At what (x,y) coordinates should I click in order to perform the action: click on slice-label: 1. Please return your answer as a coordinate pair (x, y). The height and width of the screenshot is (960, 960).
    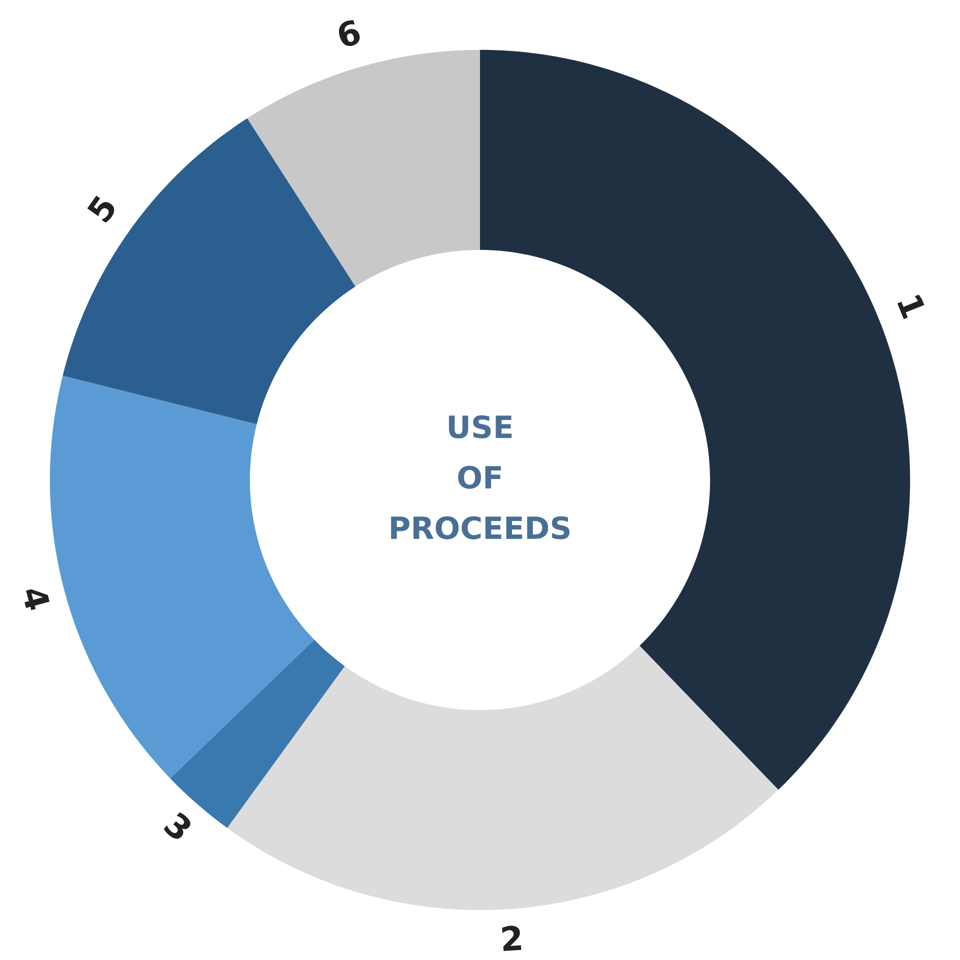
    Looking at the image, I should click on (911, 307).